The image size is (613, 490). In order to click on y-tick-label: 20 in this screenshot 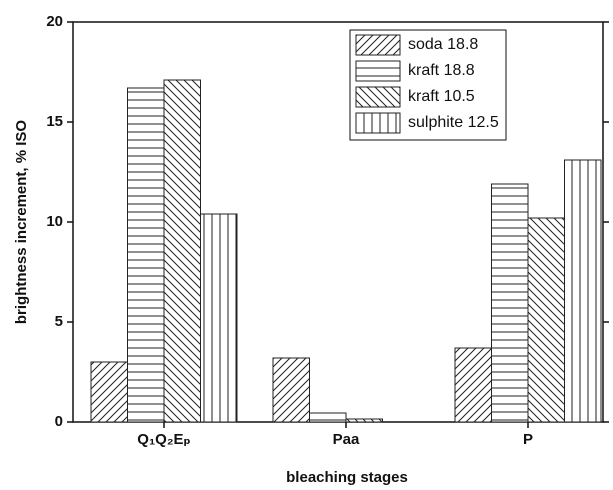, I will do `click(54, 21)`.